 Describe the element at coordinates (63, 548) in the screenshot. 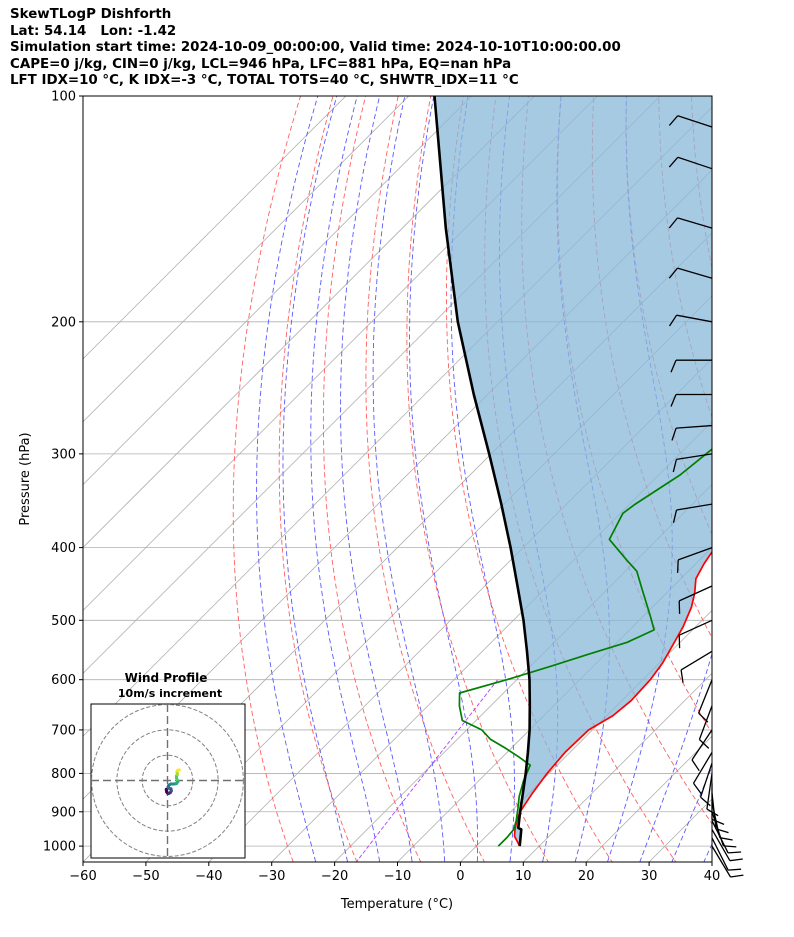

I see `y-tick-label: 400` at that location.